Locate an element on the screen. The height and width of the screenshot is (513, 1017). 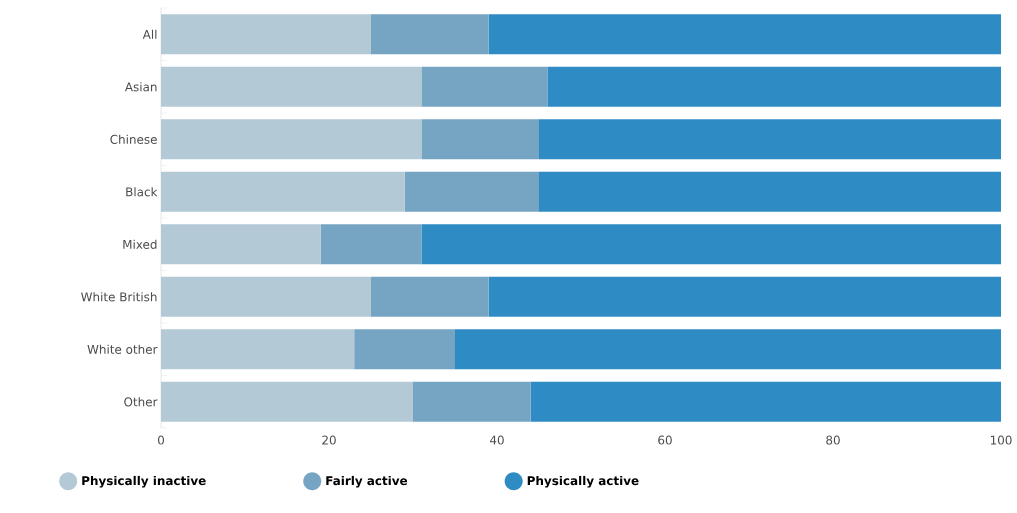
y-tick-label: Black is located at coordinates (142, 192).